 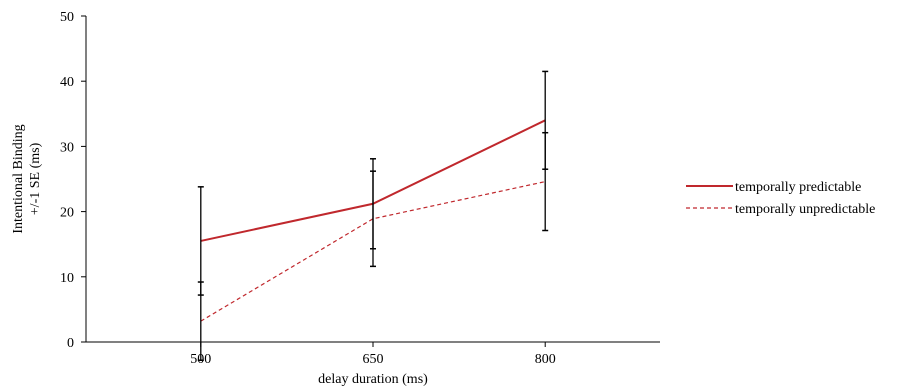 I want to click on legend-label-temporally-unpredictable: temporally unpredictable, so click(x=805, y=209).